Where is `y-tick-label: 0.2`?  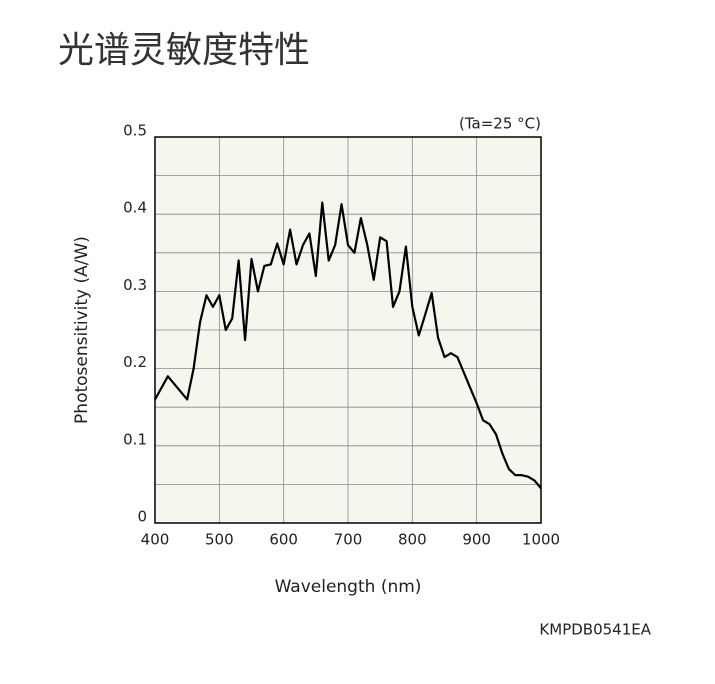 y-tick-label: 0.2 is located at coordinates (135, 362).